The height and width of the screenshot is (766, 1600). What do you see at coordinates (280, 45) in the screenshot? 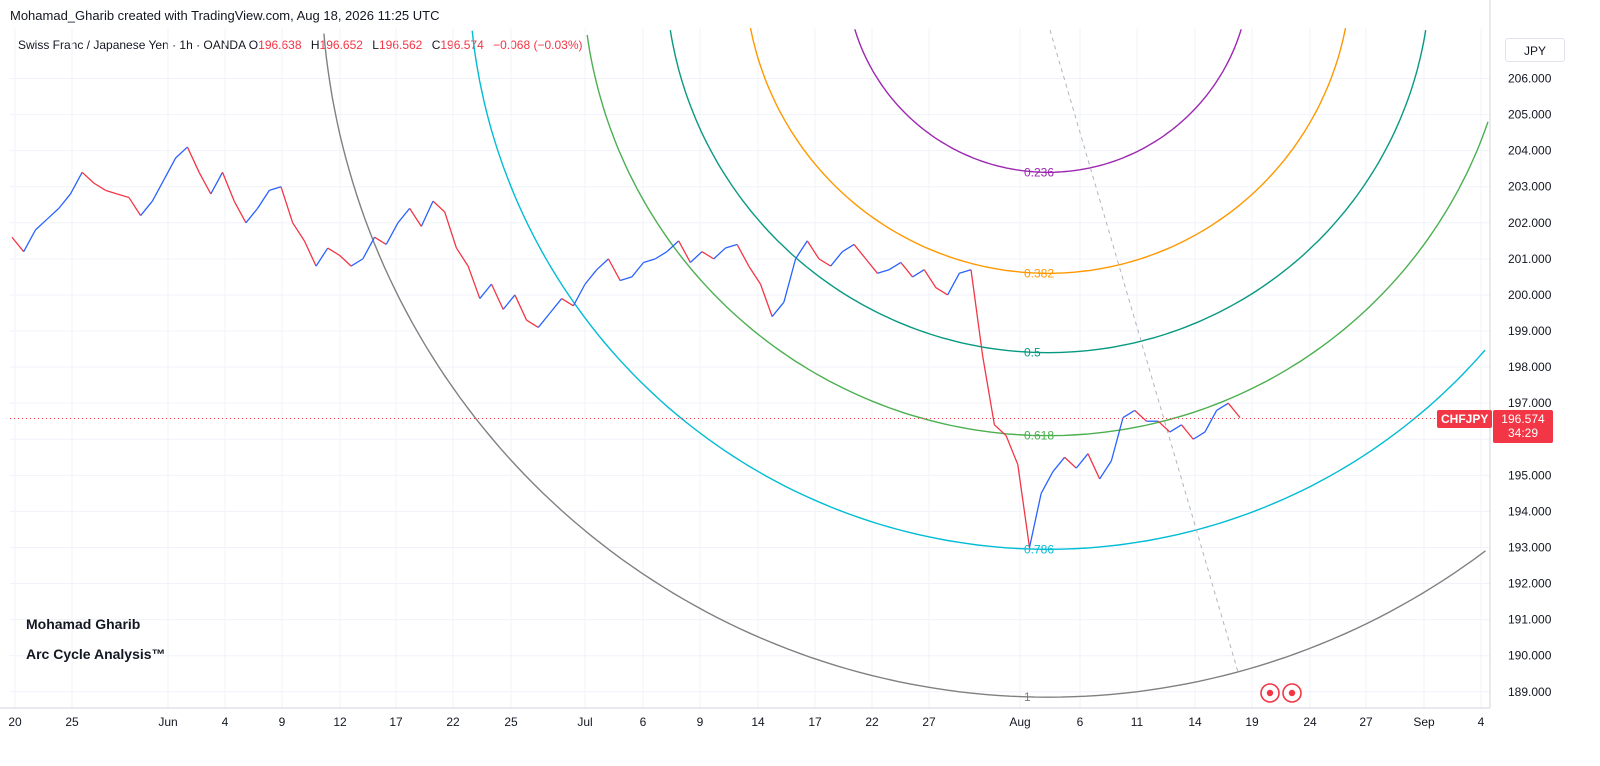
I see `open-value: 196.638` at bounding box center [280, 45].